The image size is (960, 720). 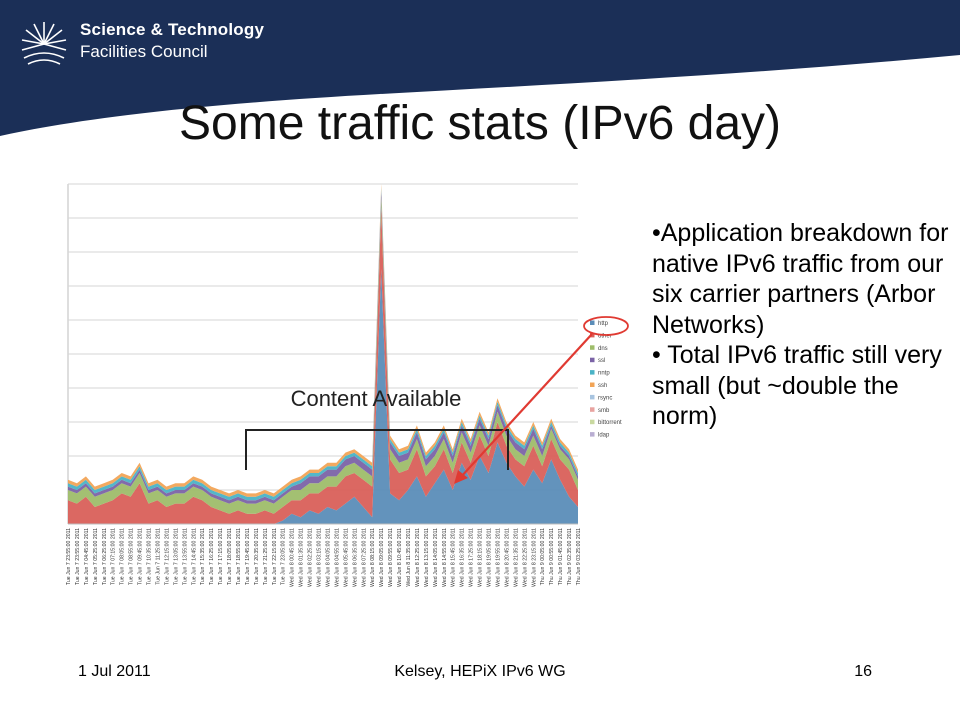 What do you see at coordinates (418, 557) in the screenshot?
I see `x-tick-label: Wed Jun 8 12:25:00 2011` at bounding box center [418, 557].